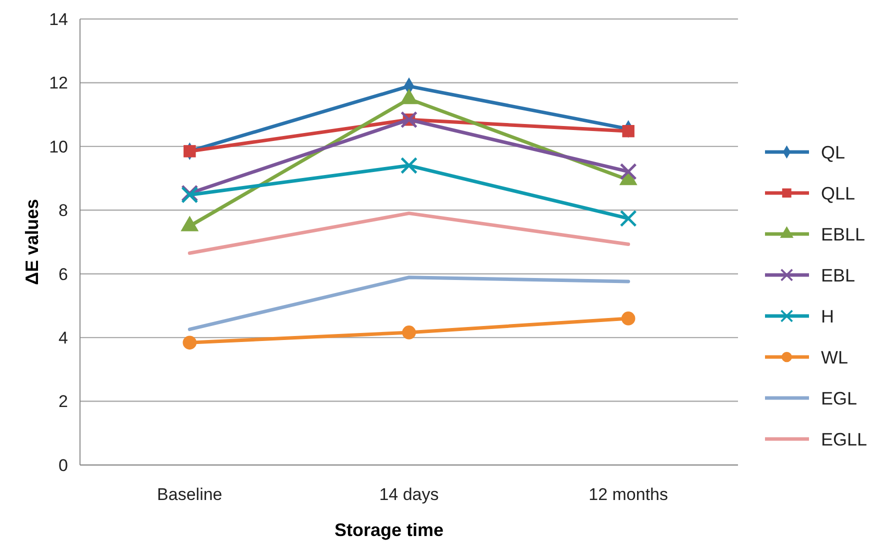 The width and height of the screenshot is (875, 541). Describe the element at coordinates (833, 152) in the screenshot. I see `legend-label: QL` at that location.